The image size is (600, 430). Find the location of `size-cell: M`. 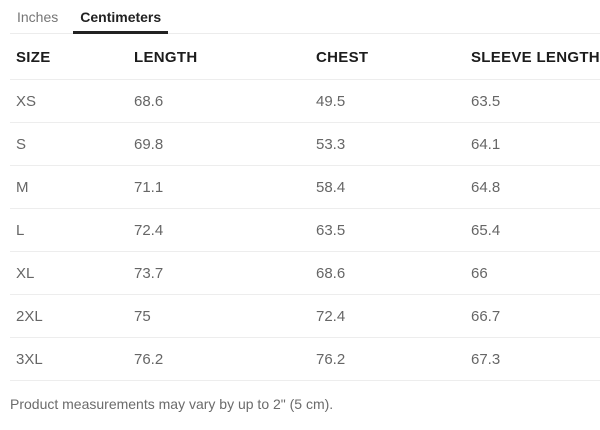

size-cell: M is located at coordinates (69, 187).